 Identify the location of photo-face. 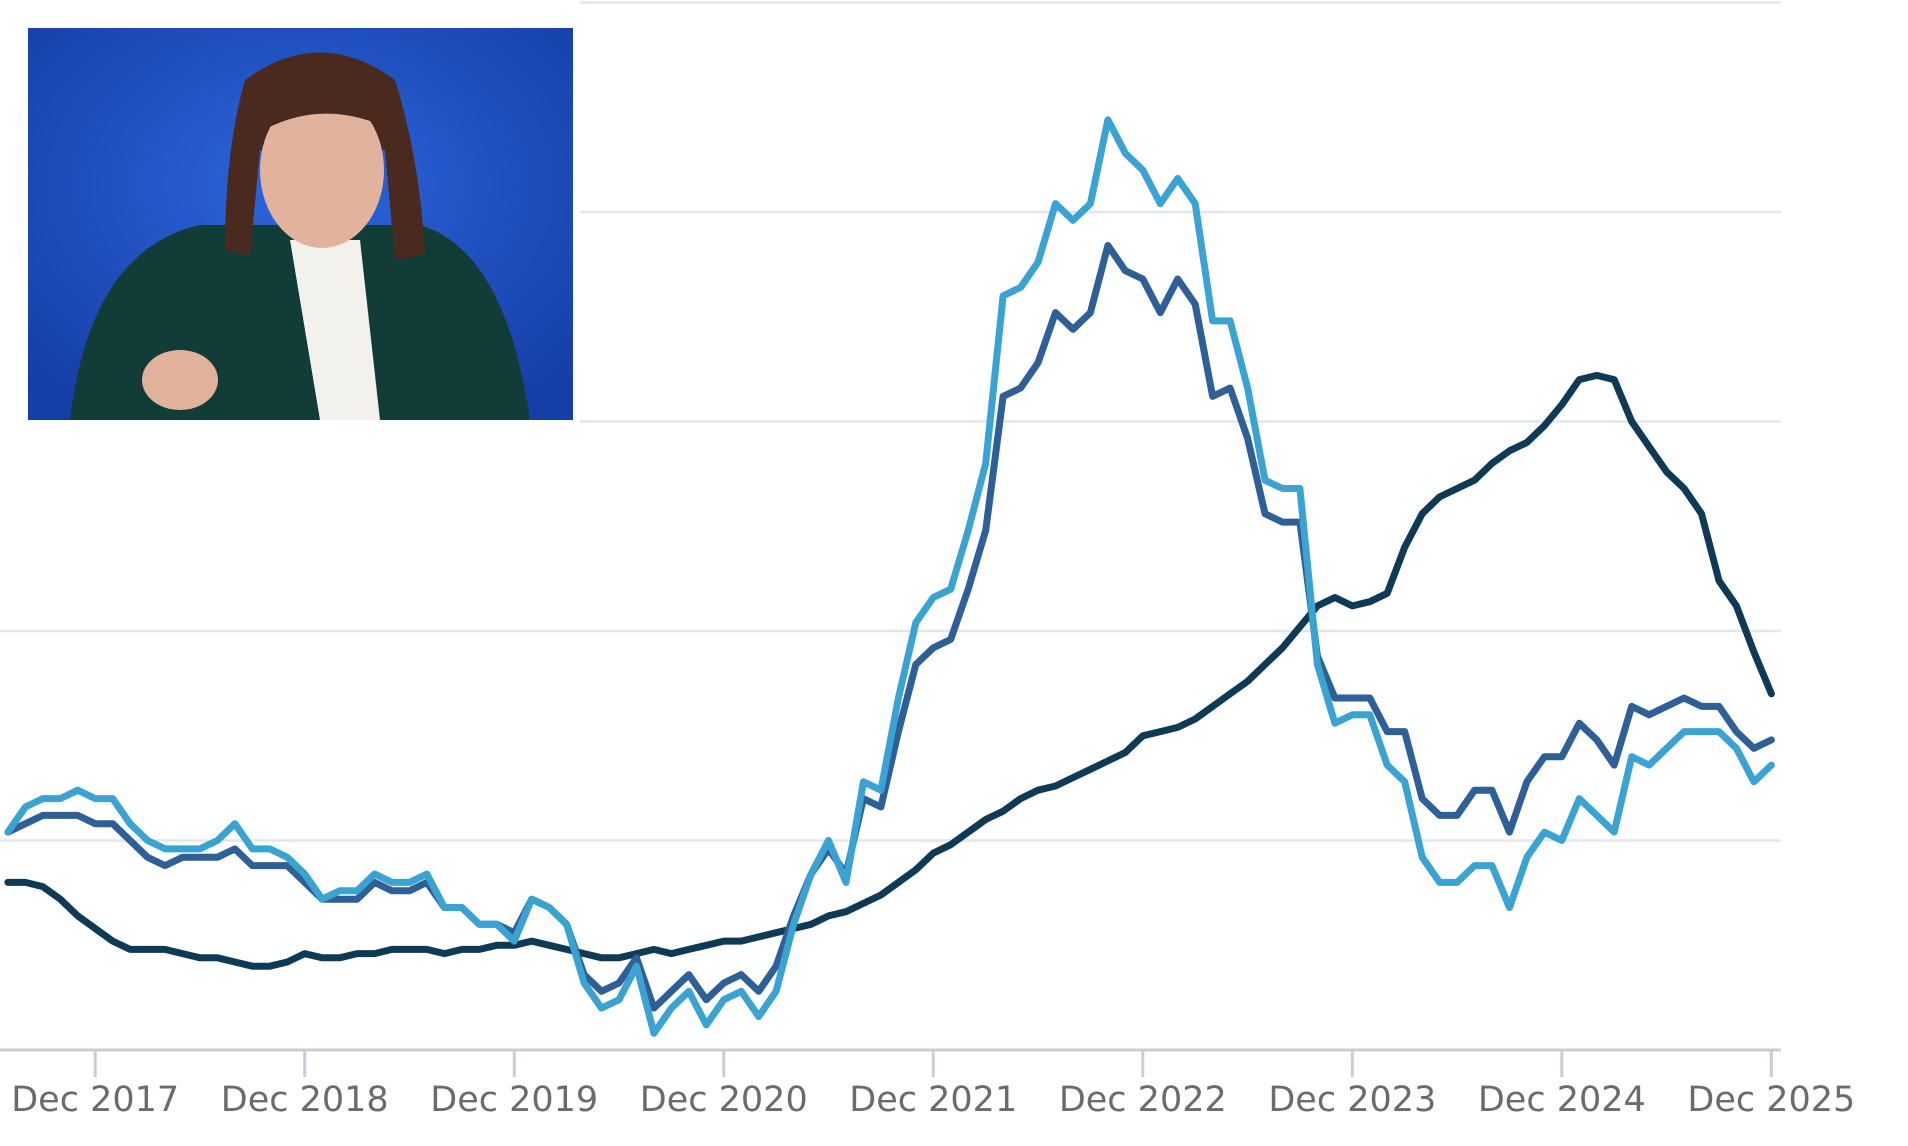
(322, 170).